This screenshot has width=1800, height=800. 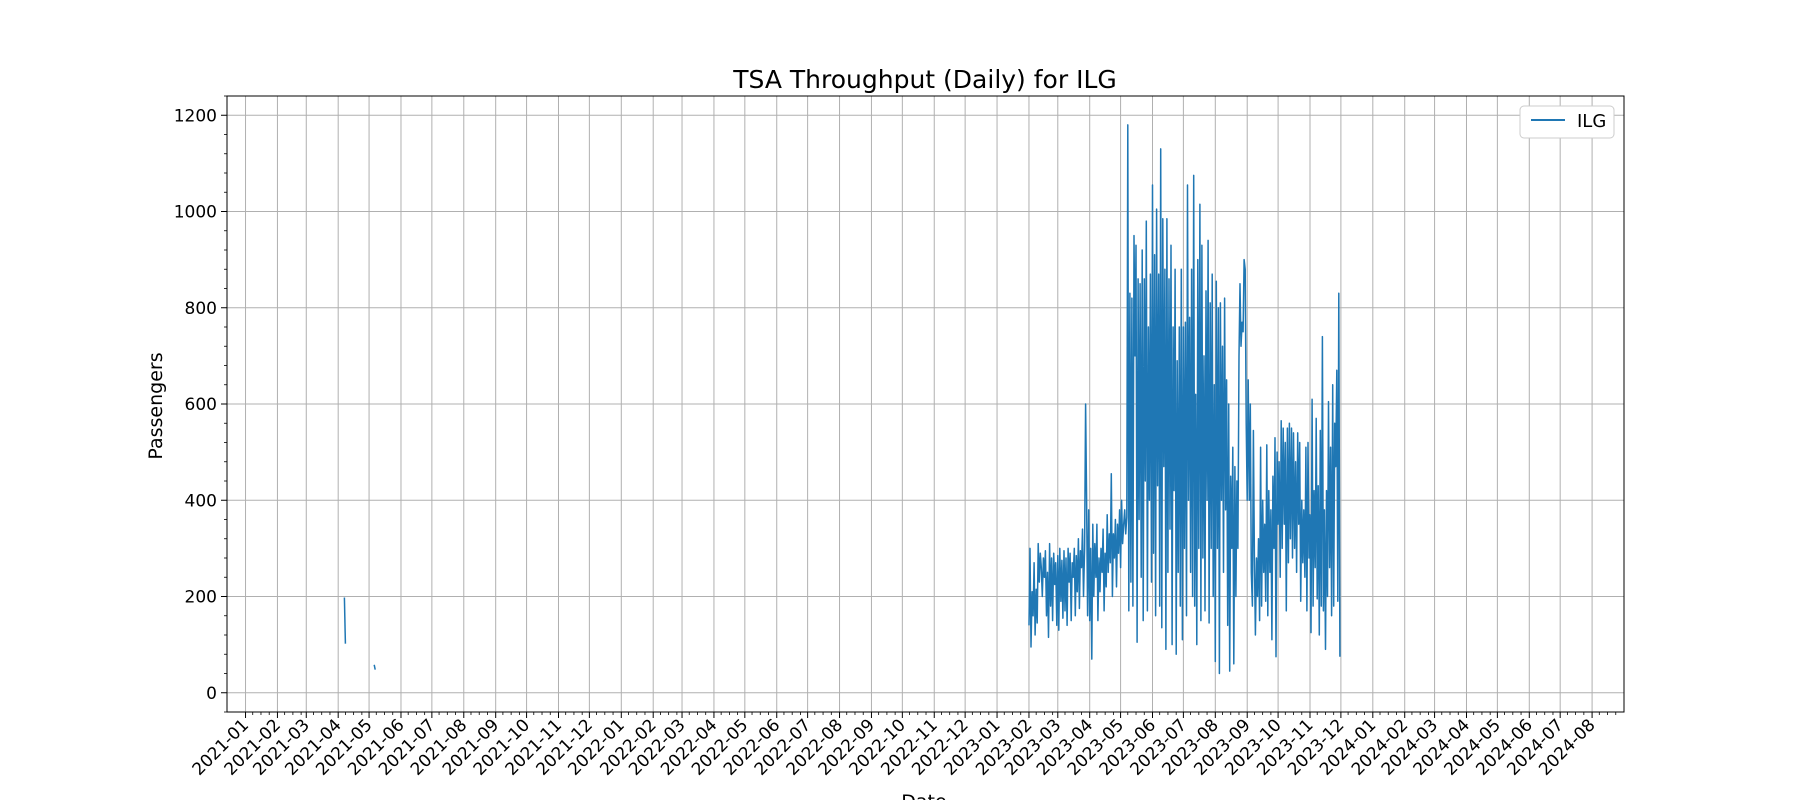 I want to click on y-tick-label: 800, so click(x=201, y=309).